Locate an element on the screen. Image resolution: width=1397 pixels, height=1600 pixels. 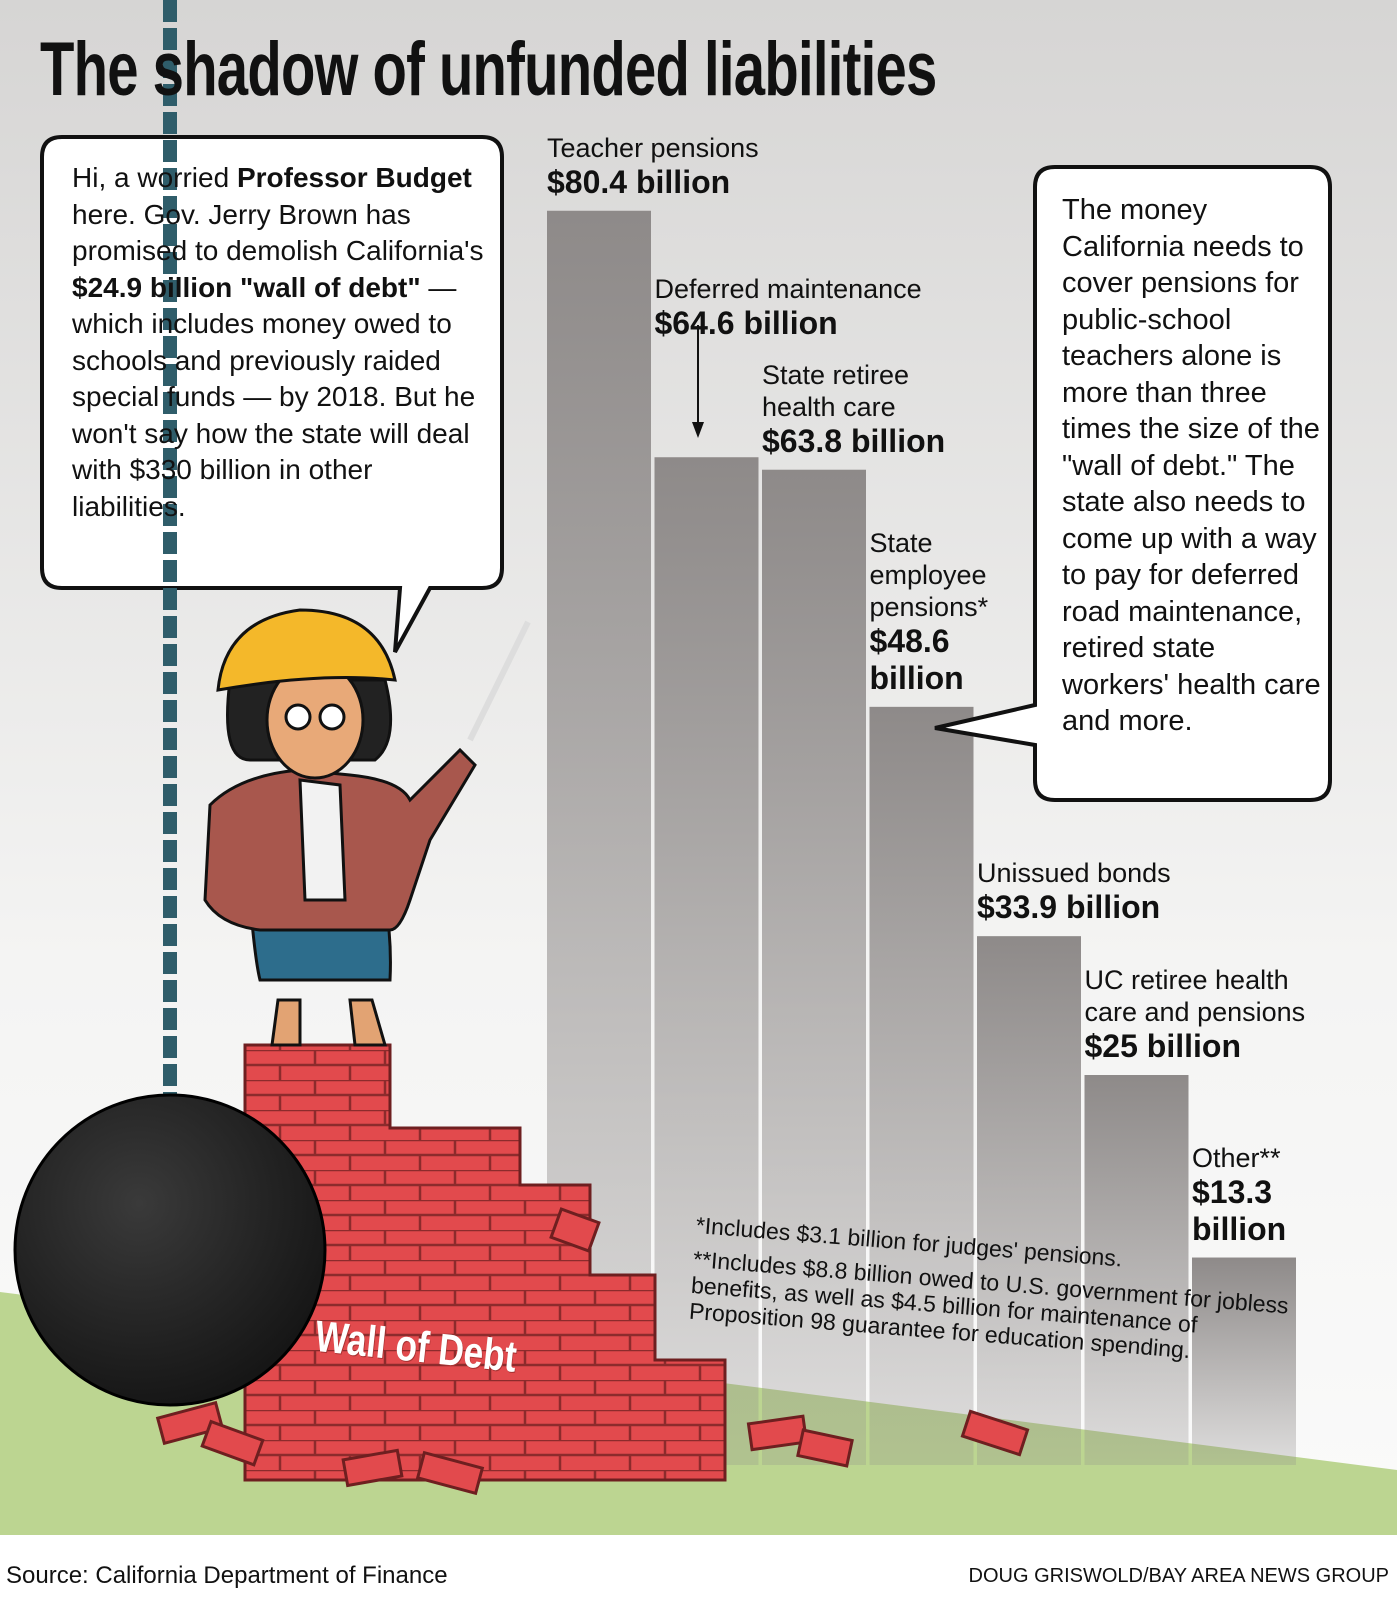
category-label: State employee pensions* is located at coordinates (929, 574).